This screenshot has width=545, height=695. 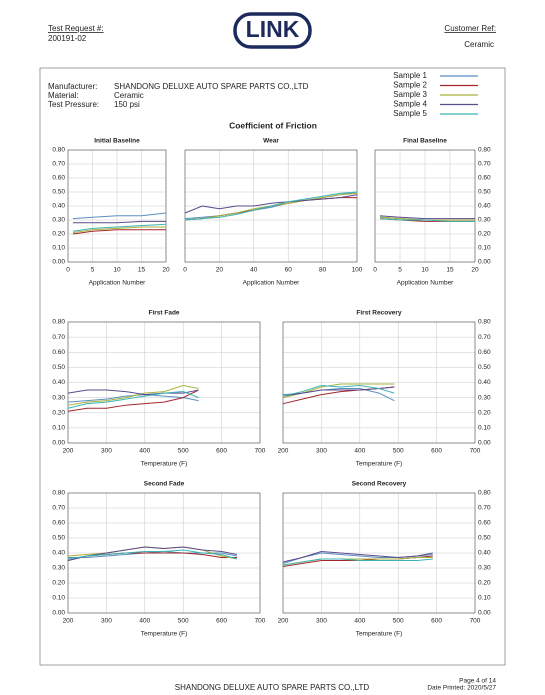 What do you see at coordinates (76, 28) in the screenshot?
I see `request-label: Test Request #:` at bounding box center [76, 28].